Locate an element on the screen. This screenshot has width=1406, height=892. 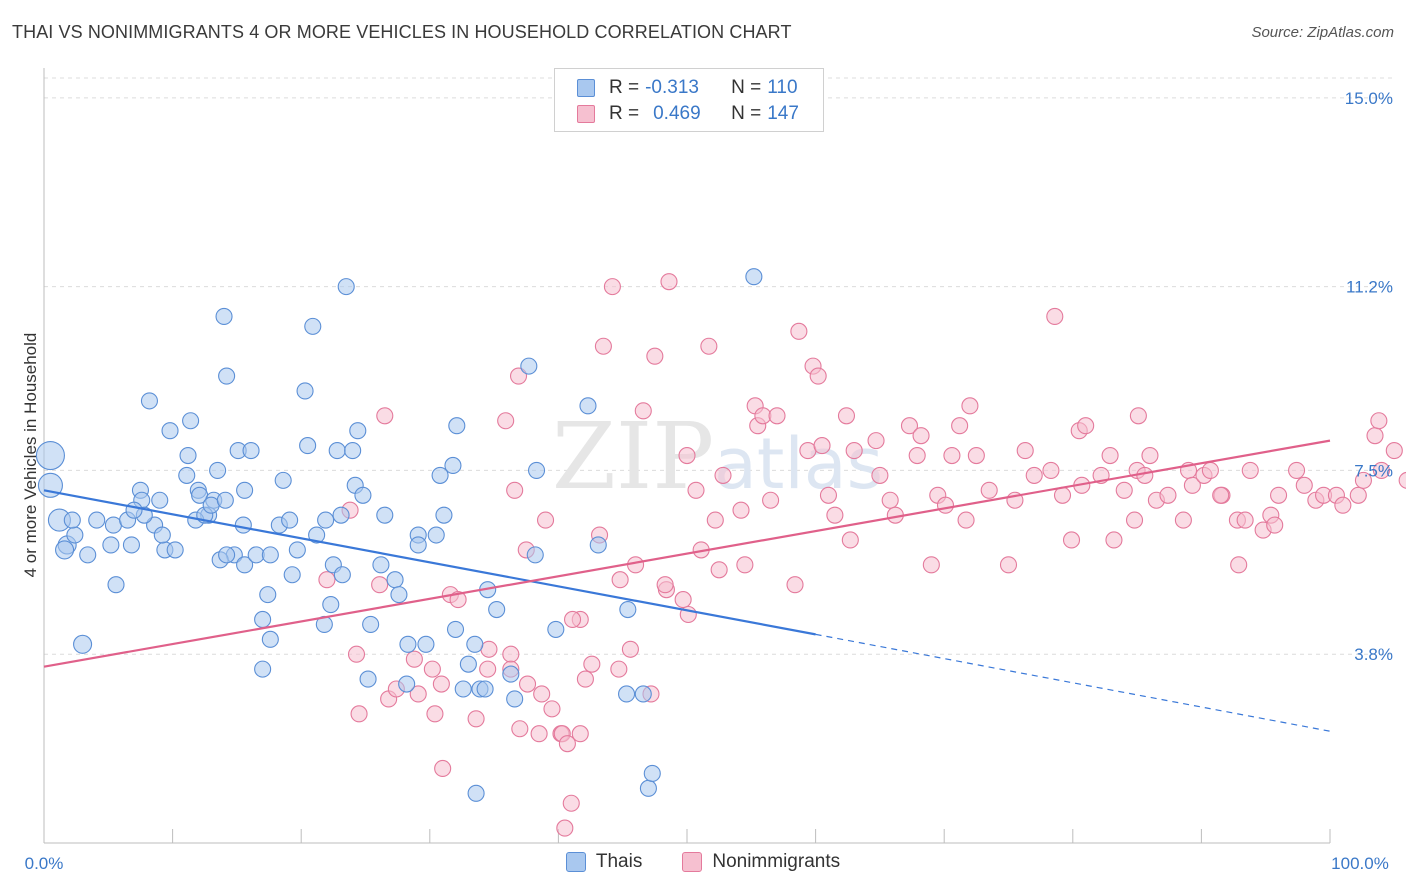
legend-r-value: -0.313 is located at coordinates (672, 87).